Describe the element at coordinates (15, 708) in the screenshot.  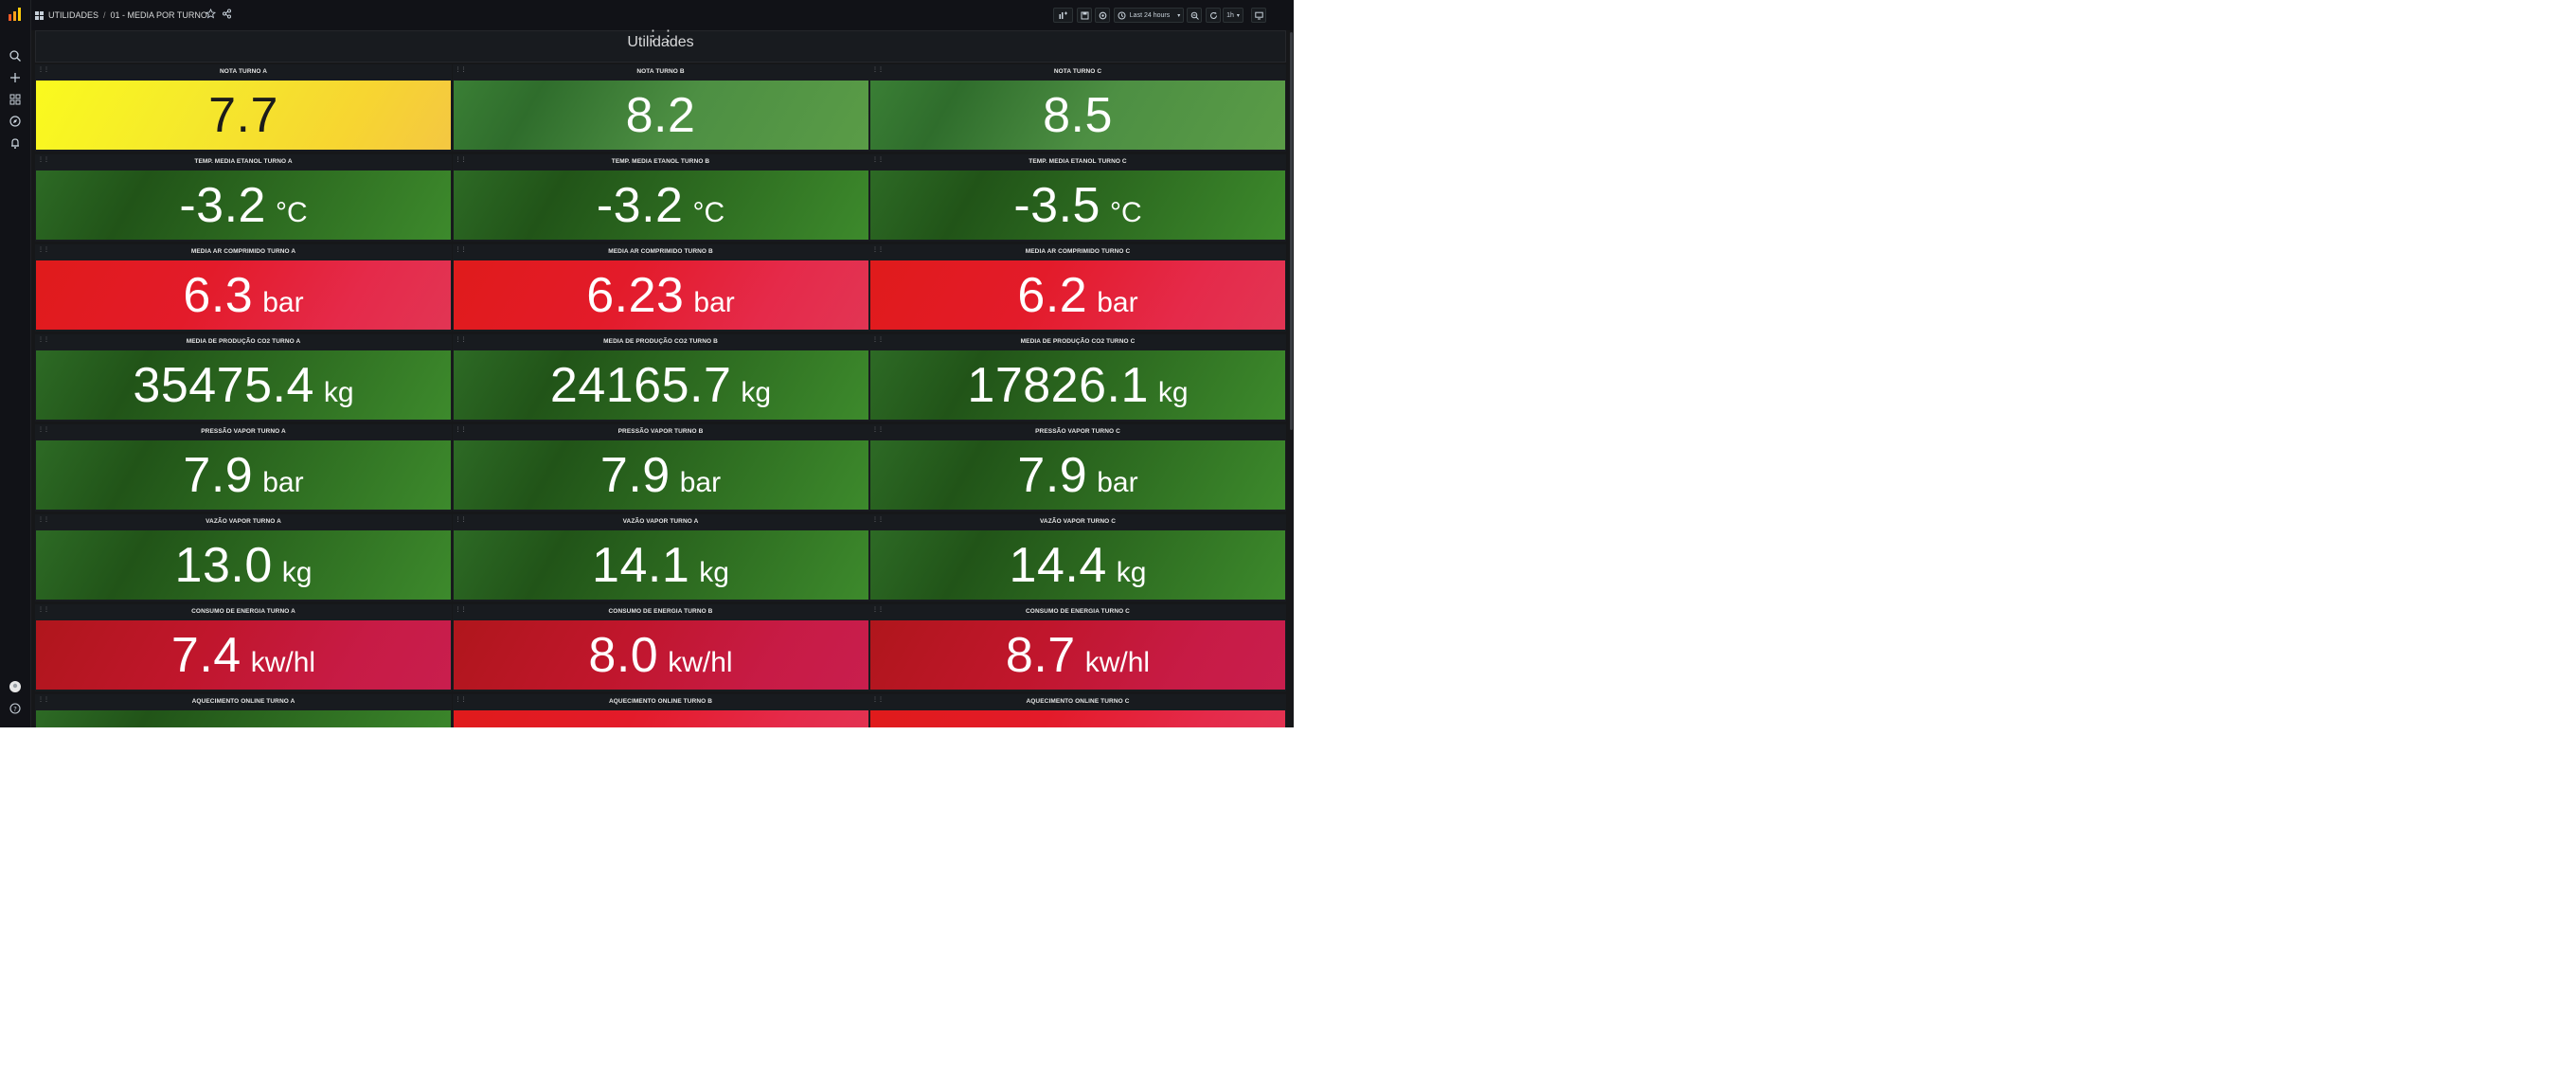
I see `help-icon: ?` at that location.